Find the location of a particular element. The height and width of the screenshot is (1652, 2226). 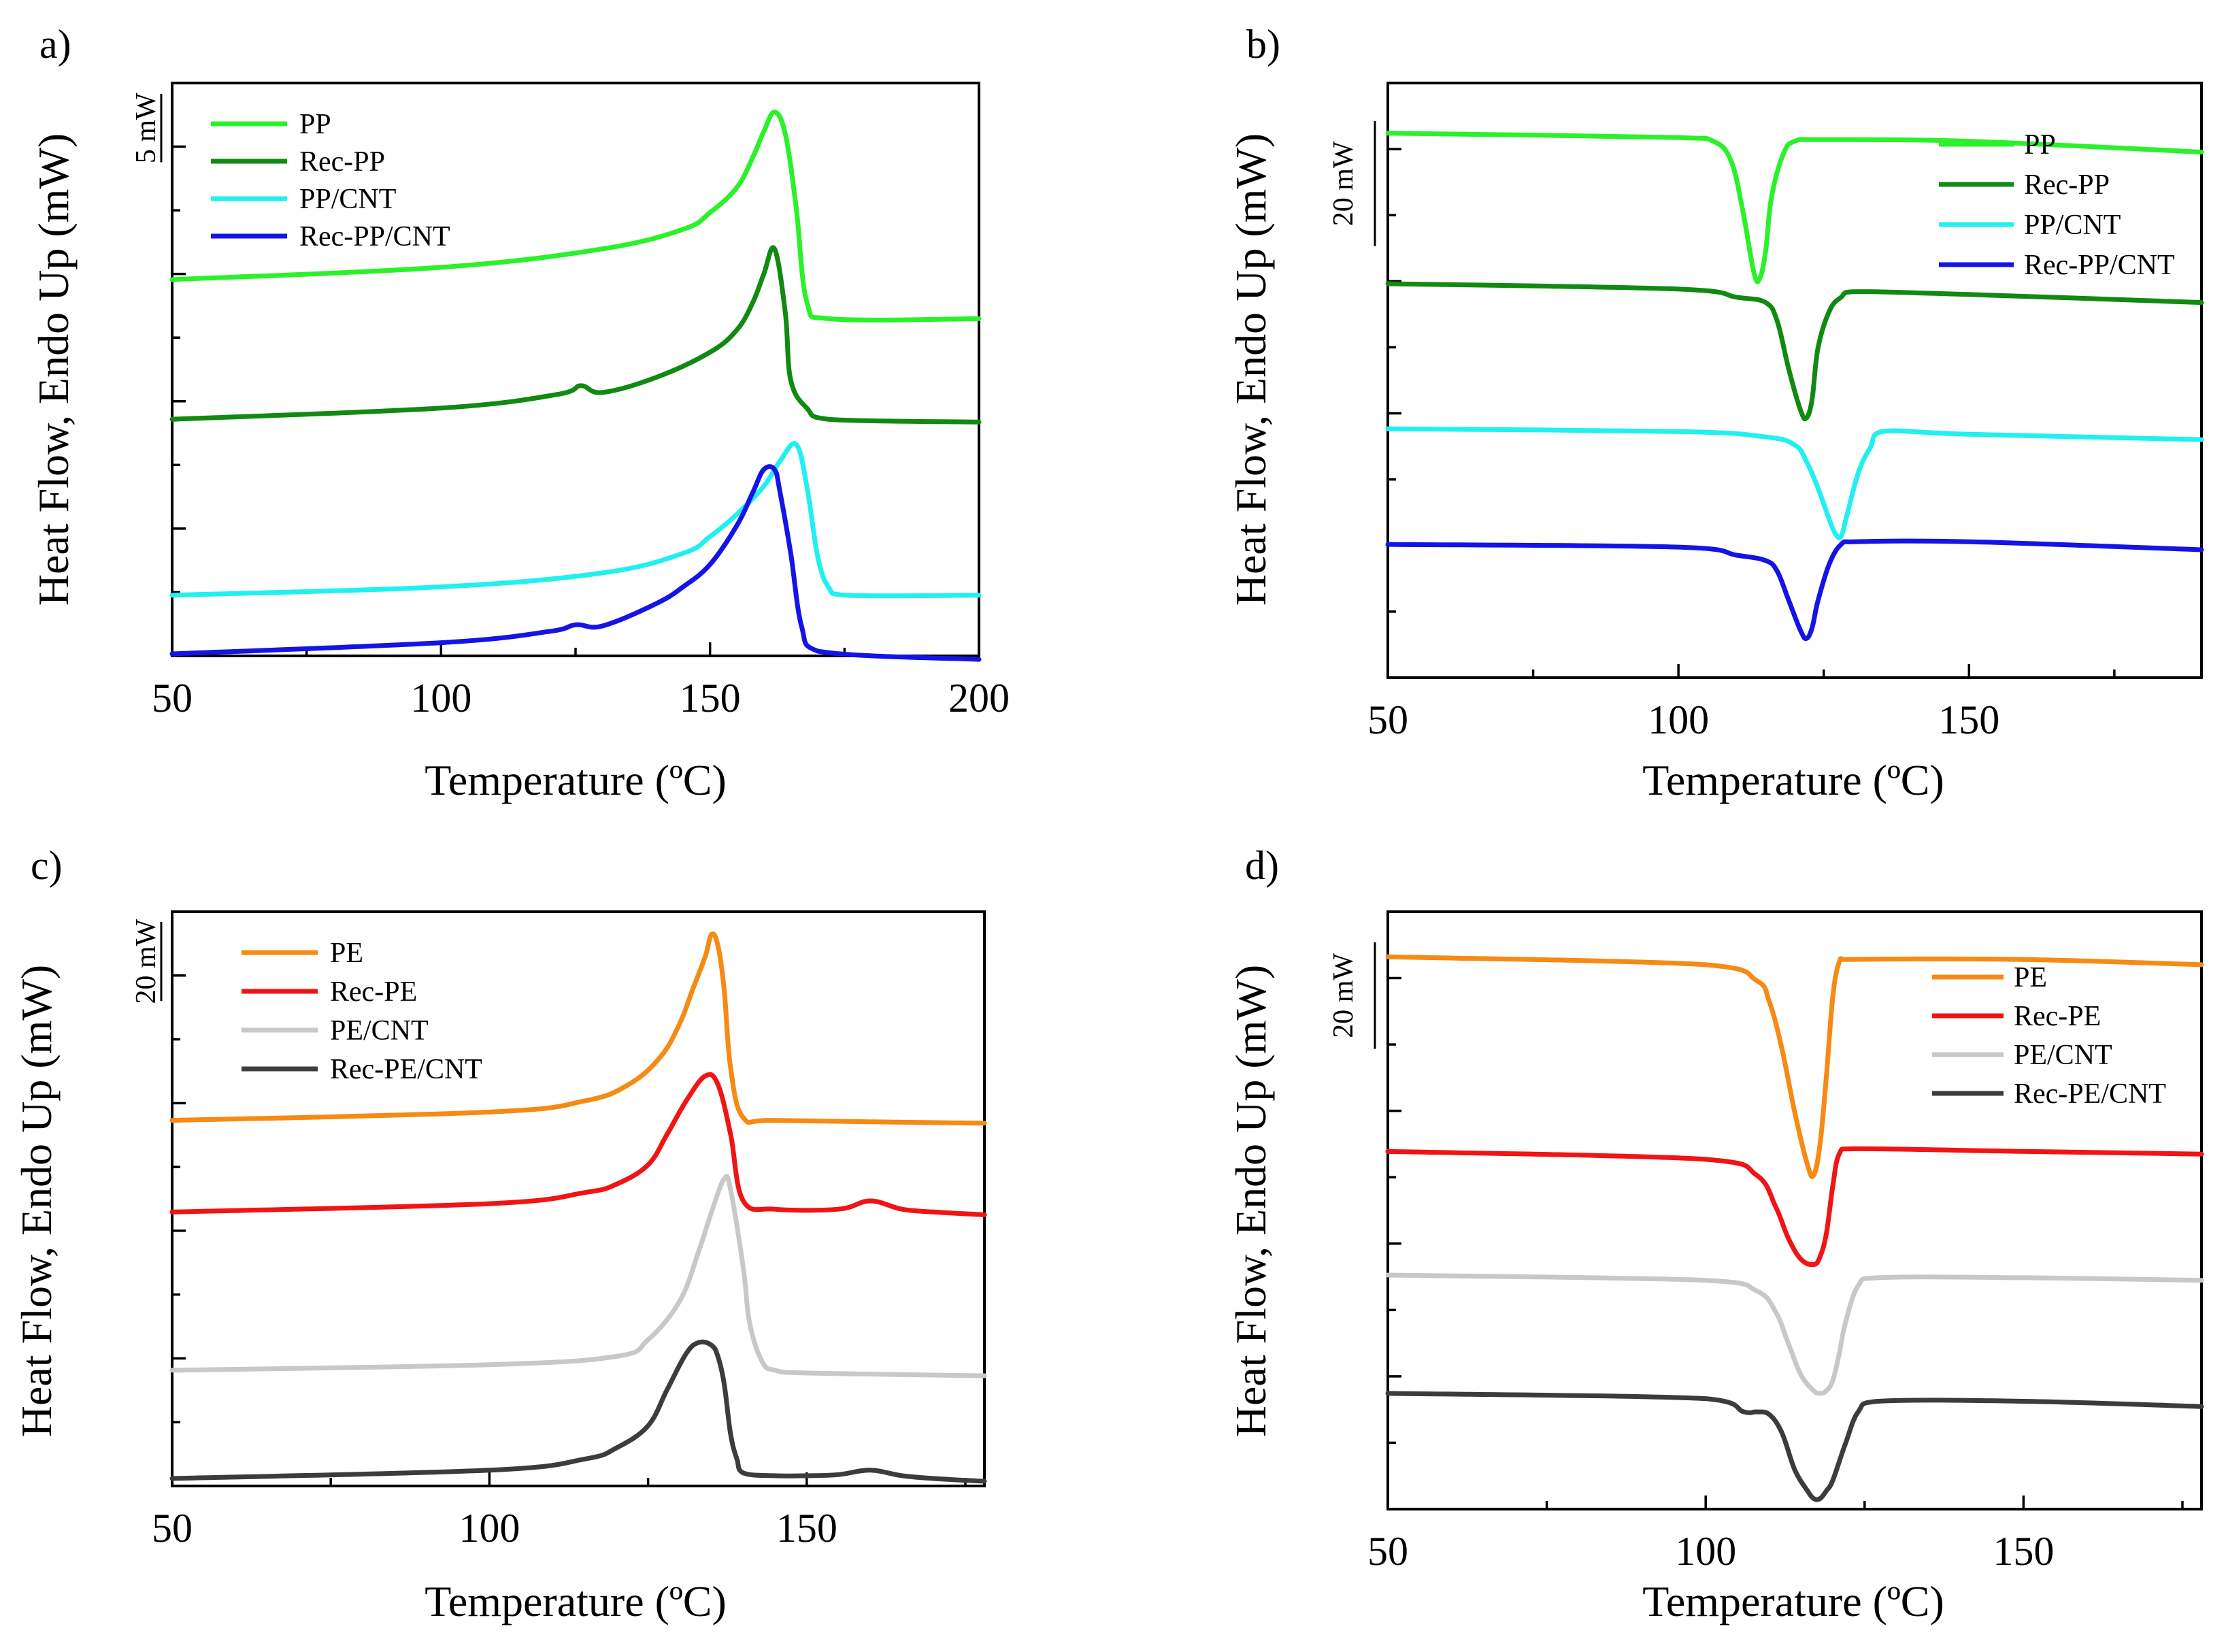

scale-bar-label: 5 mW is located at coordinates (146, 128).